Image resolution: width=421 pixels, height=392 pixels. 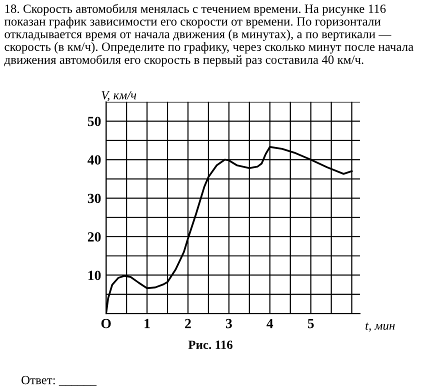 What do you see at coordinates (106, 323) in the screenshot?
I see `x-tick-label: O` at bounding box center [106, 323].